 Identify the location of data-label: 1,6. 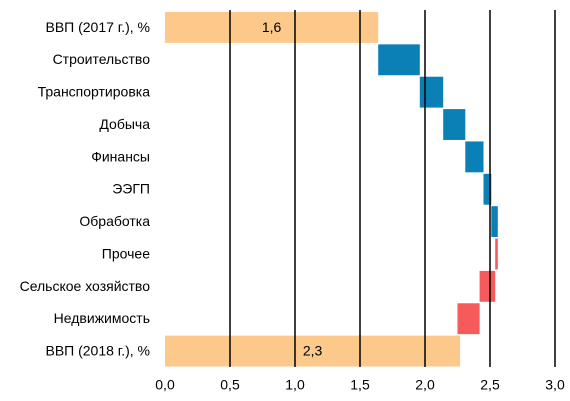
(272, 27).